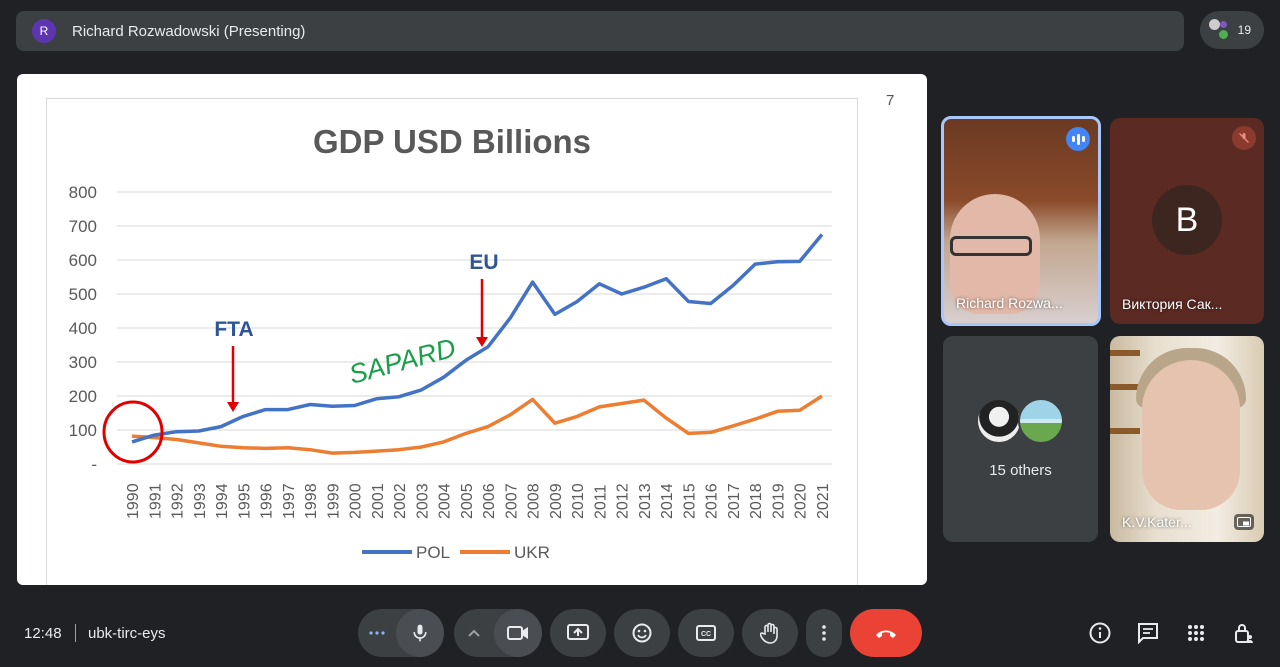 This screenshot has width=1280, height=667. I want to click on x-tick-label: 1992, so click(178, 501).